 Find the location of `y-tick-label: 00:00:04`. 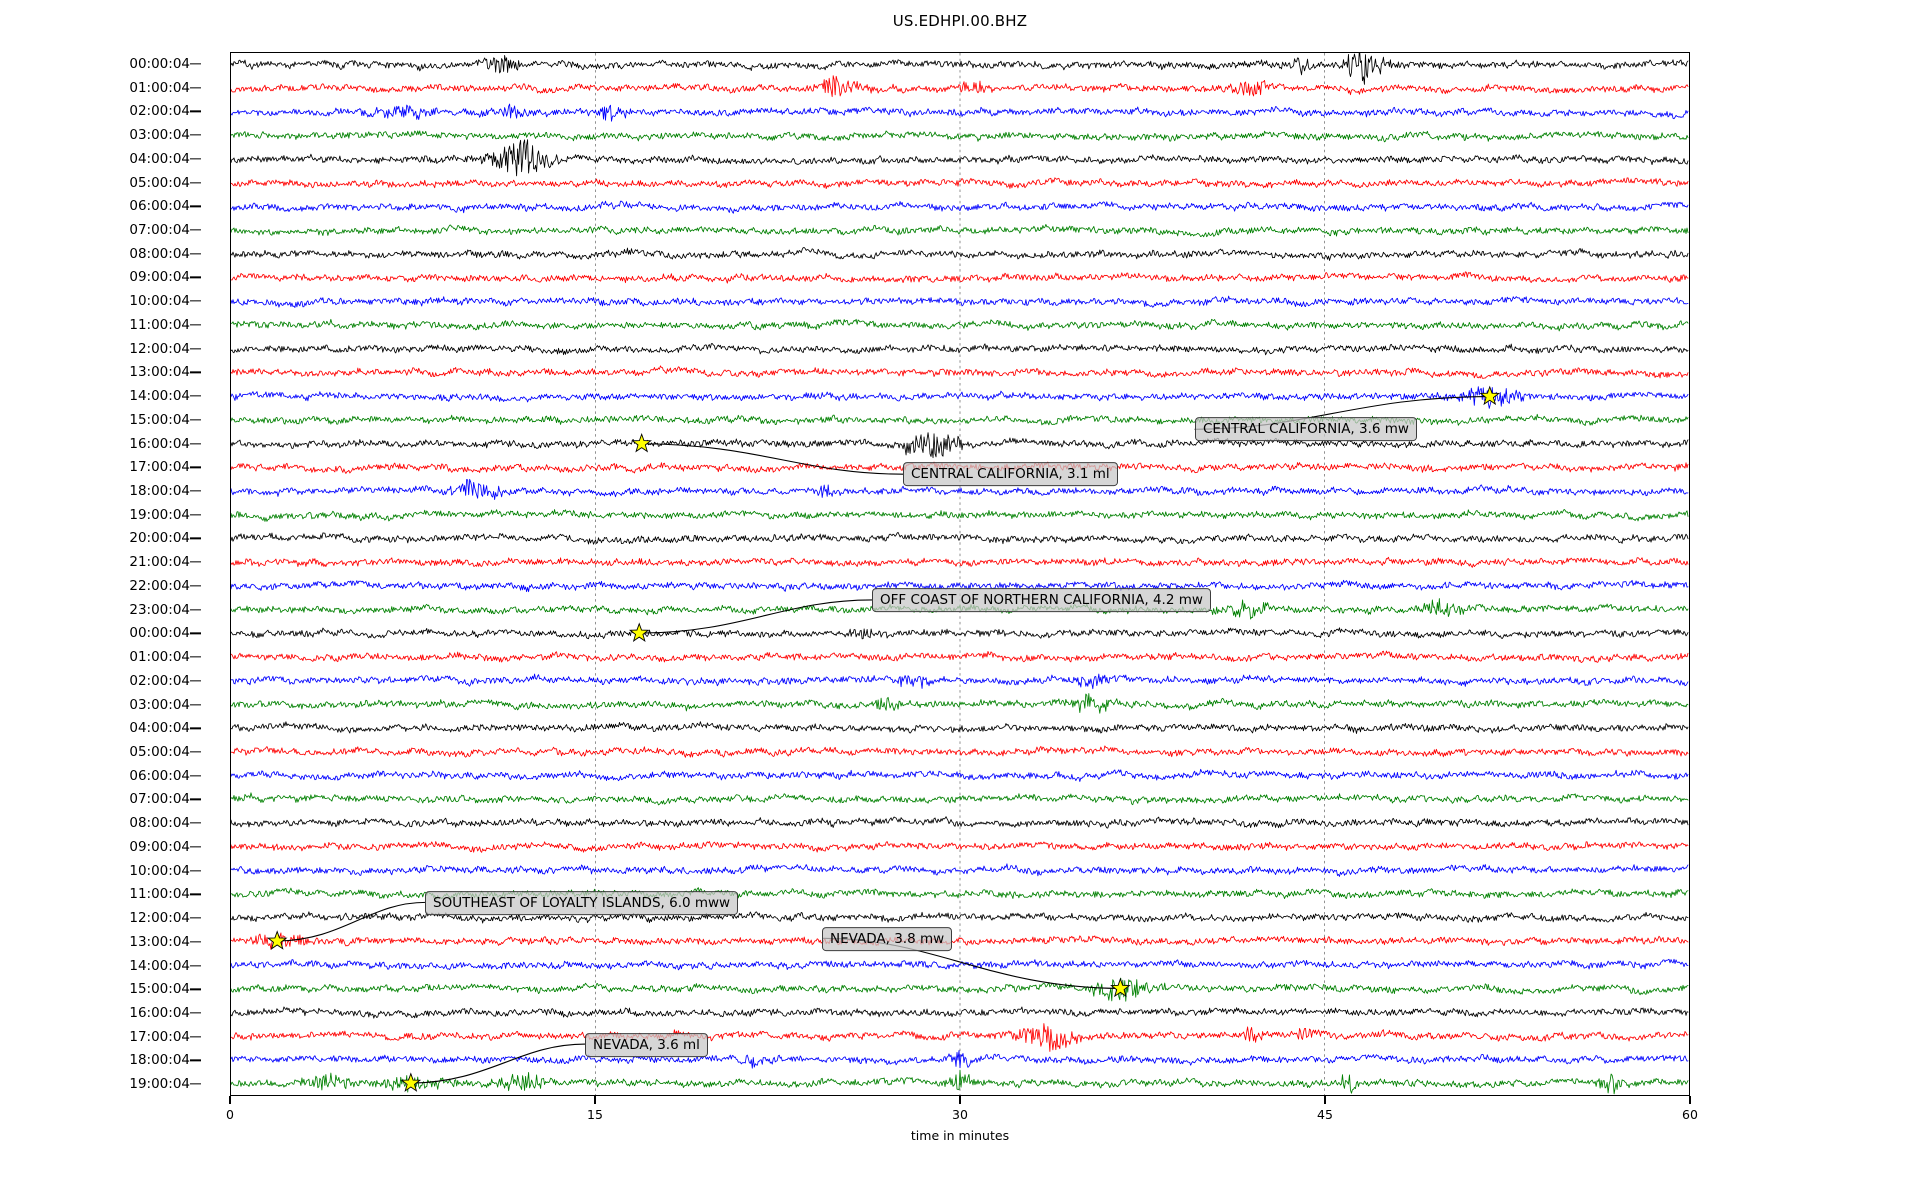

y-tick-label: 00:00:04 is located at coordinates (159, 63).